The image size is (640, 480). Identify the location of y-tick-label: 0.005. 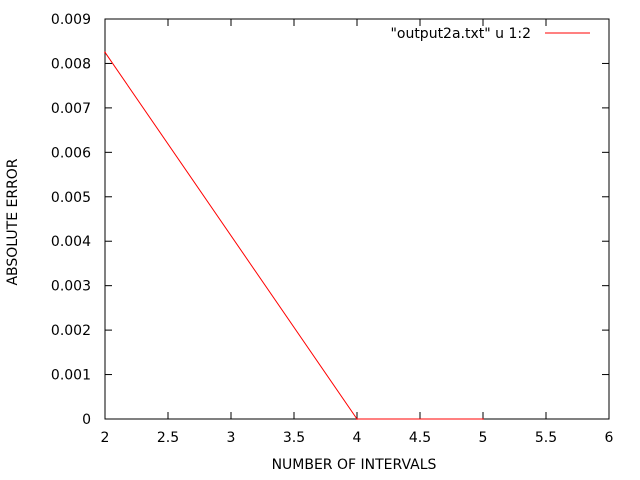
(71, 198).